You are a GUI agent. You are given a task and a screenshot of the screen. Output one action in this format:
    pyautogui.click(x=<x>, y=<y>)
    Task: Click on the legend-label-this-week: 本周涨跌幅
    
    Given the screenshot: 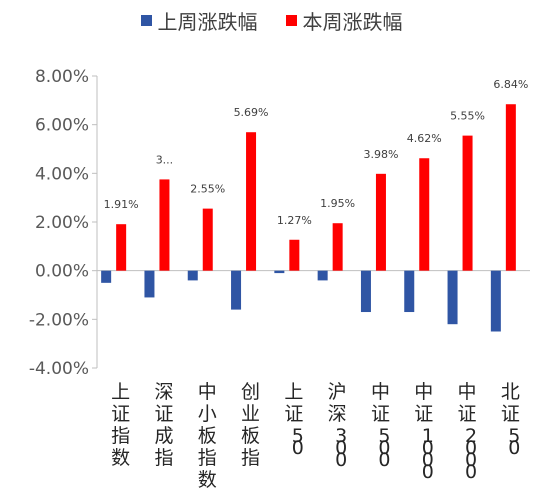 What is the action you would take?
    pyautogui.click(x=352, y=22)
    